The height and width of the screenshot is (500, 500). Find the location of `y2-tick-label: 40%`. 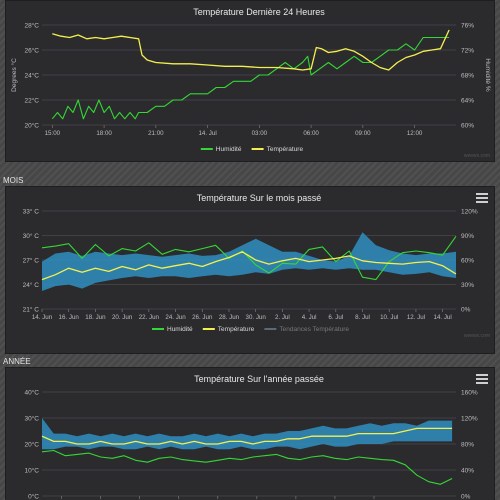

y2-tick-label: 40% is located at coordinates (467, 471).